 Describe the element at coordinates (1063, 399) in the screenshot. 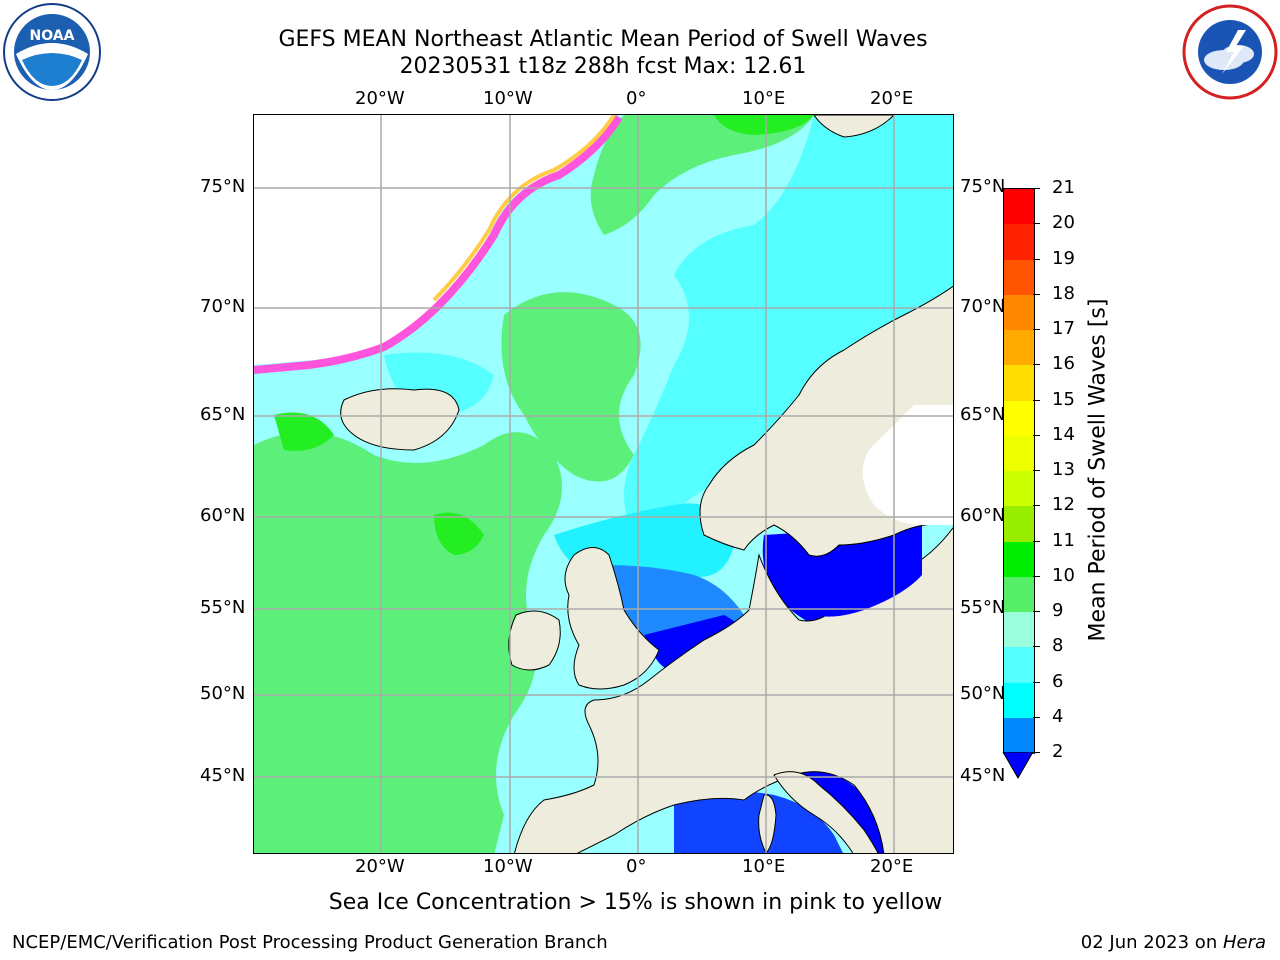

I see `colorbar-tick-label: 15` at that location.